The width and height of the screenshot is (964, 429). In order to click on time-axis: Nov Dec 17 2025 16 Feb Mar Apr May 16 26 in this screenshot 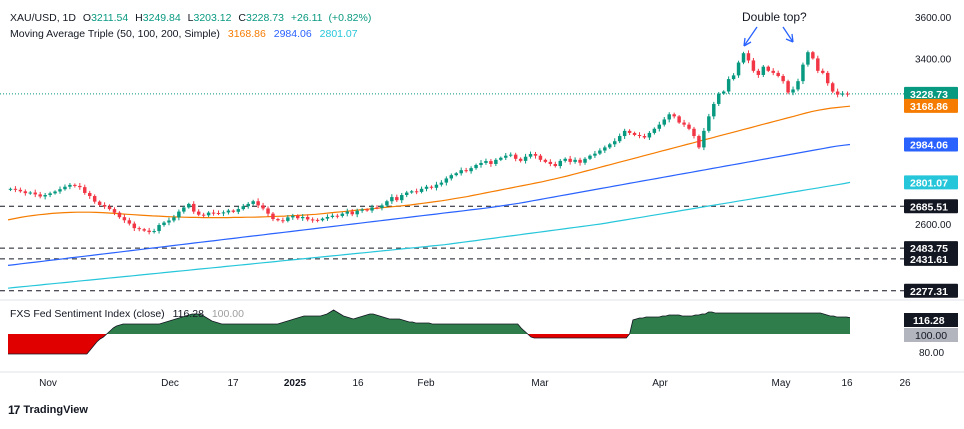, I will do `click(482, 380)`.